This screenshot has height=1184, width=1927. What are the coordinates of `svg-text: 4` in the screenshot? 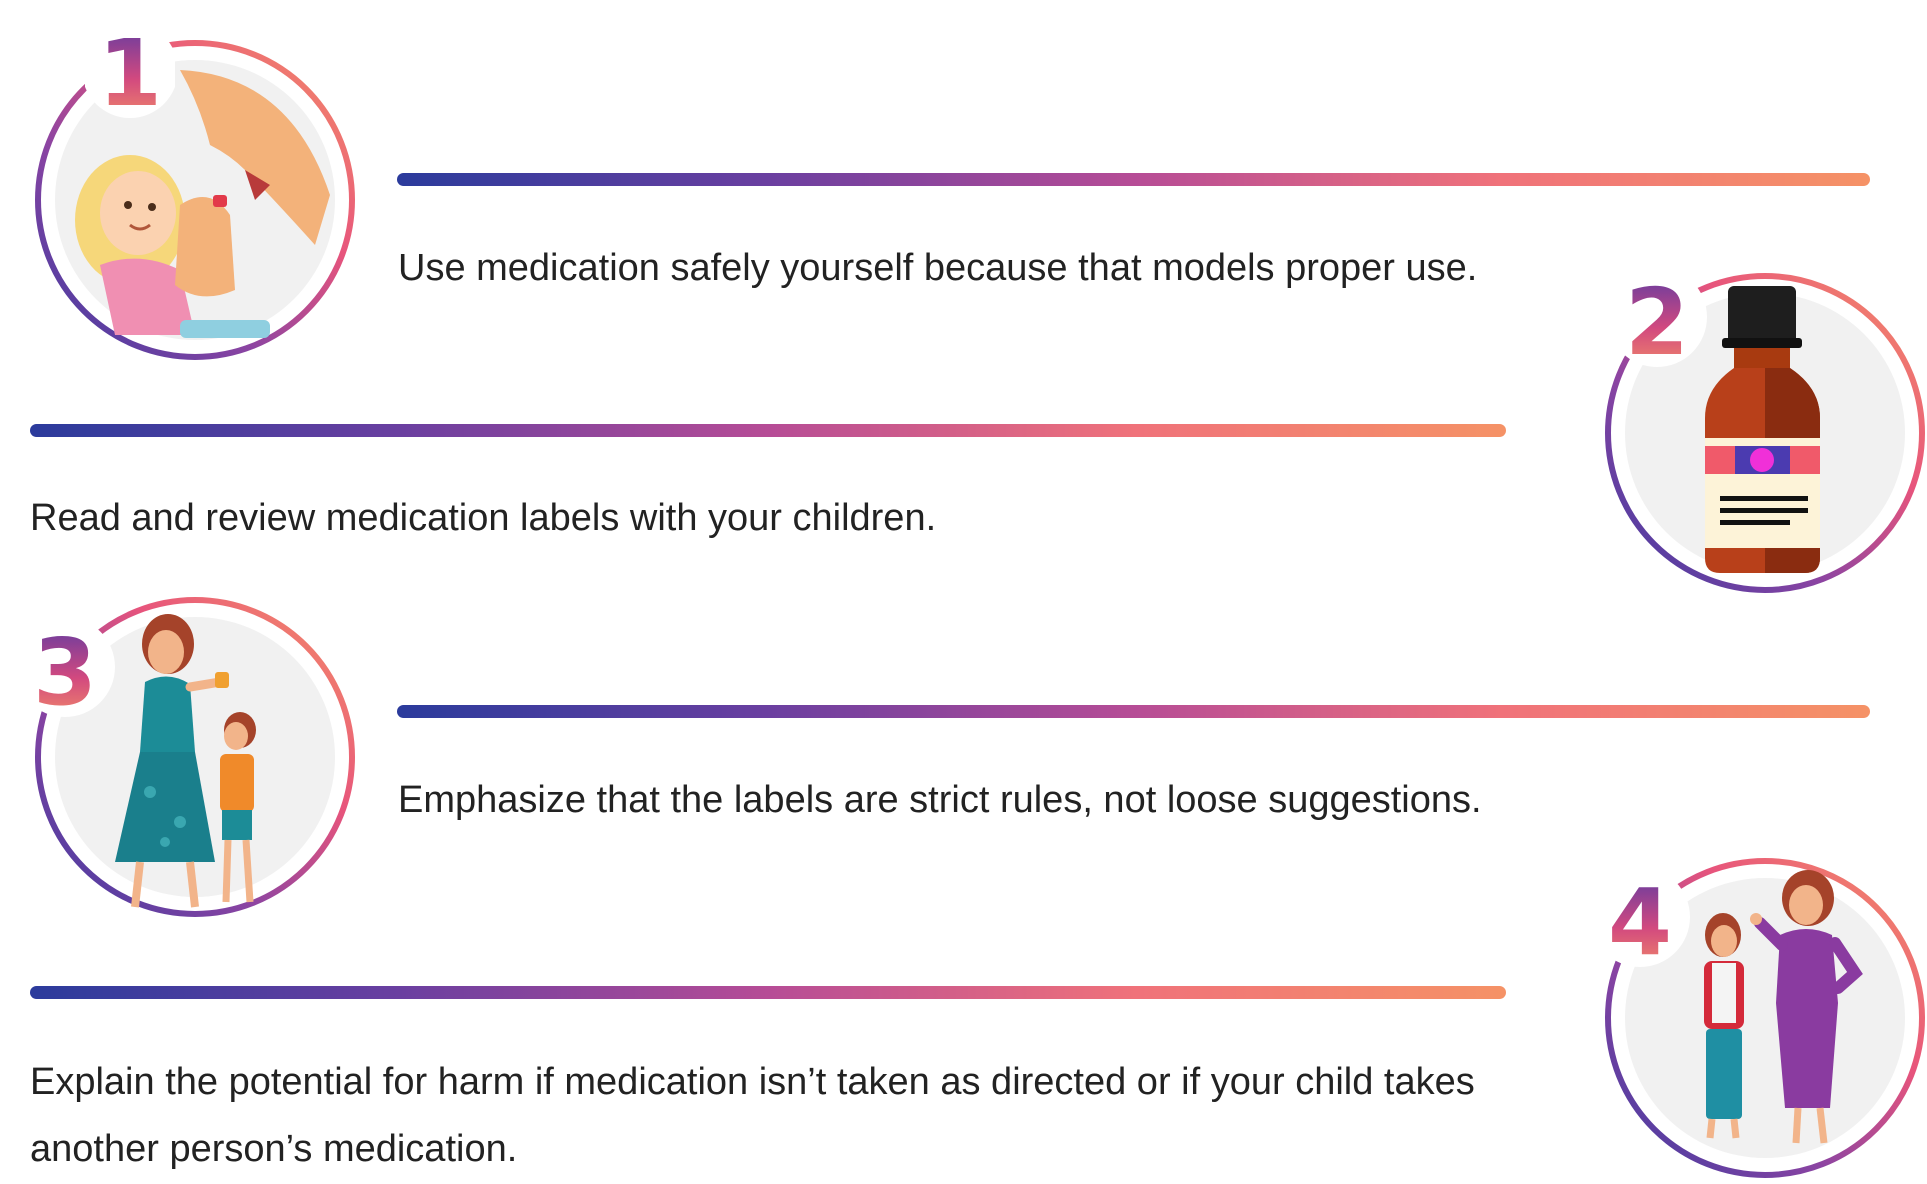 It's located at (1640, 920).